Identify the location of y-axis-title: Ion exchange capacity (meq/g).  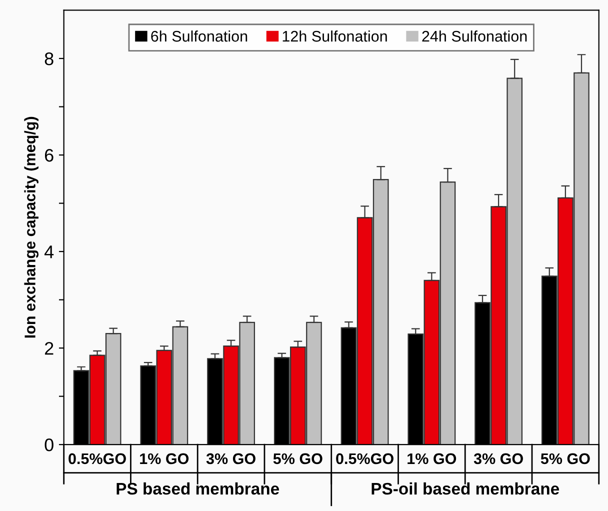
(31, 227).